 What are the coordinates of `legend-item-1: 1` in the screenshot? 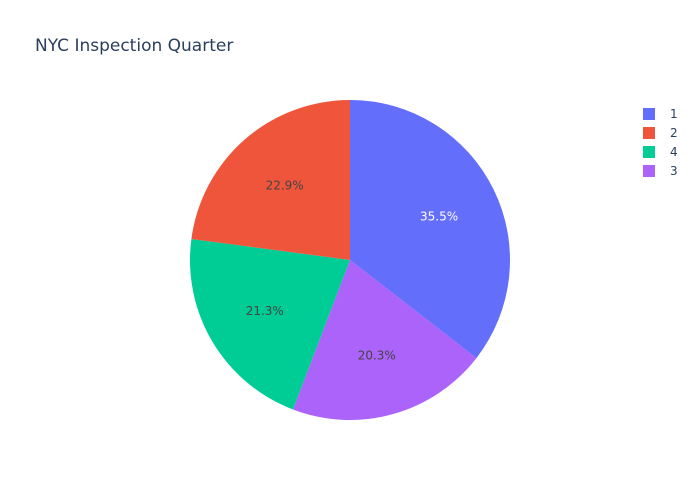 It's located at (660, 114).